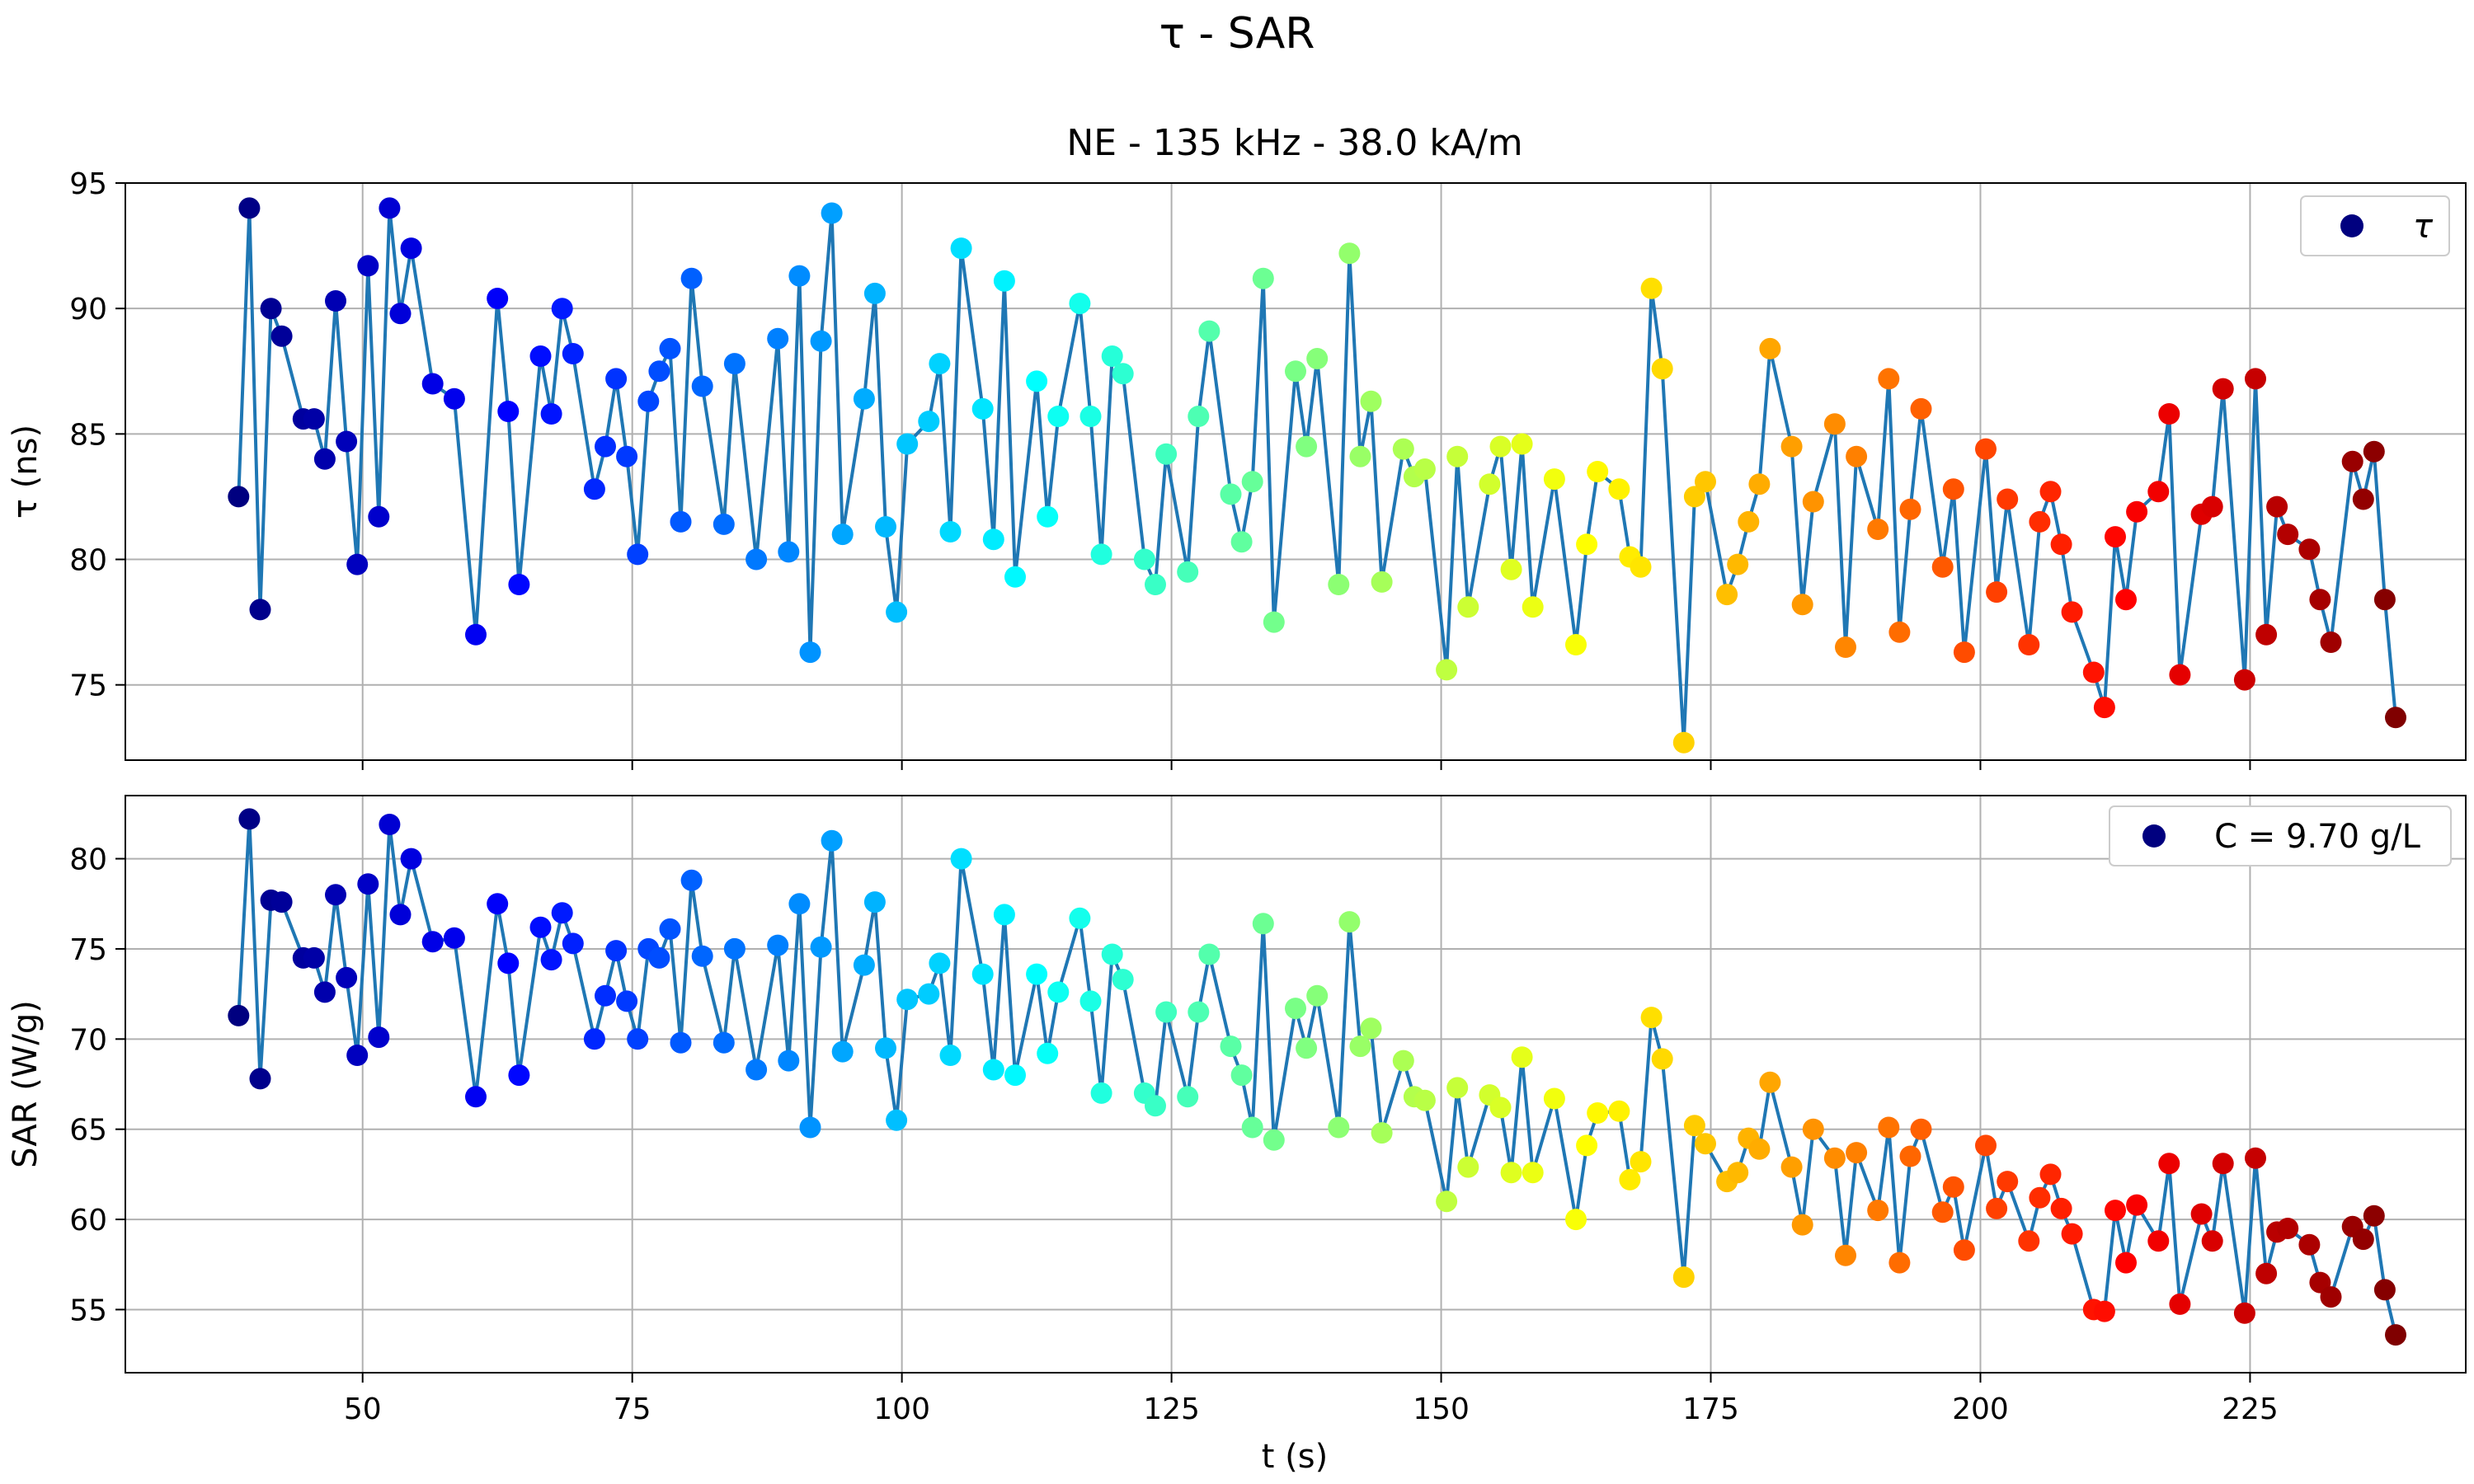 The height and width of the screenshot is (1484, 2474). I want to click on figure-suptitle: τ - SAR, so click(1237, 34).